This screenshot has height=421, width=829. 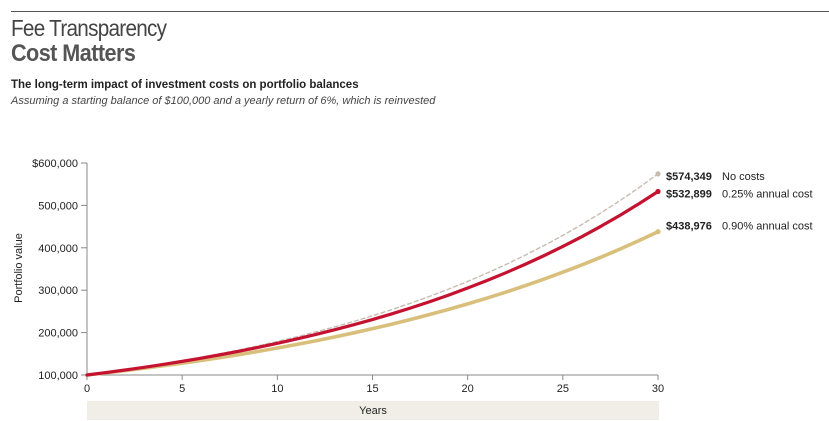 I want to click on y-tick-label: 500,000, so click(x=58, y=206).